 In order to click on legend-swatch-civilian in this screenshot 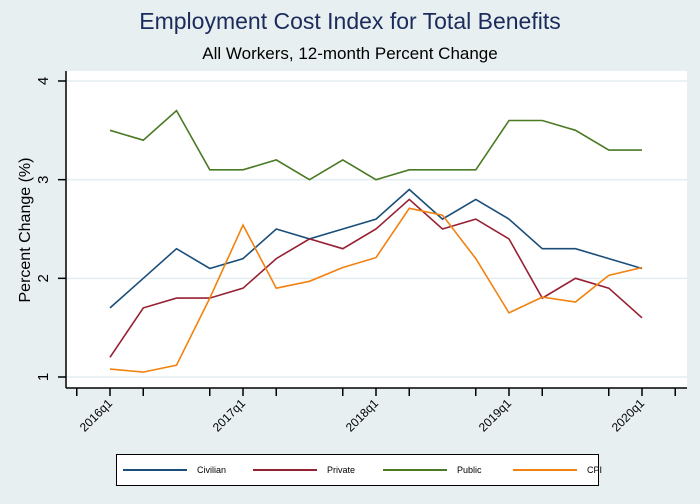, I will do `click(155, 470)`.